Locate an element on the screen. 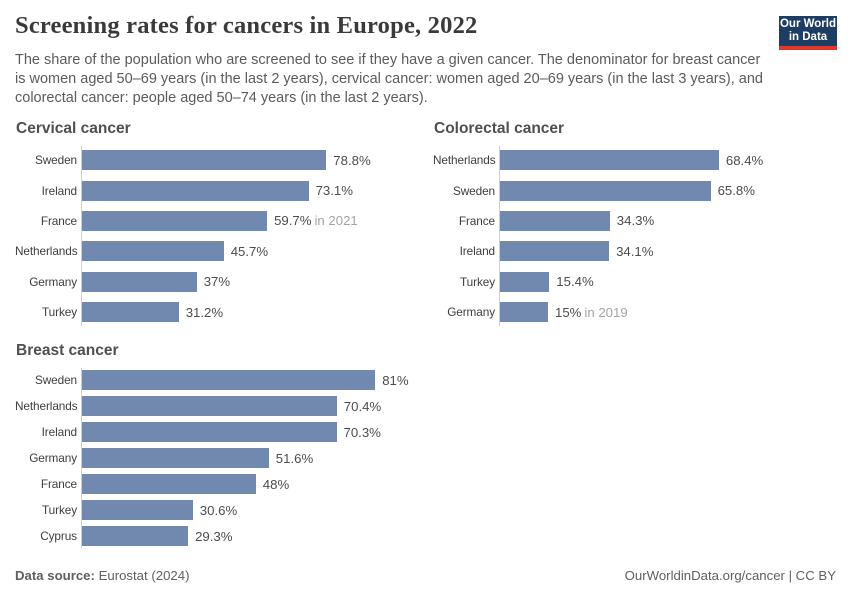 The height and width of the screenshot is (600, 850). bar-row: Germany 37% is located at coordinates (221, 282).